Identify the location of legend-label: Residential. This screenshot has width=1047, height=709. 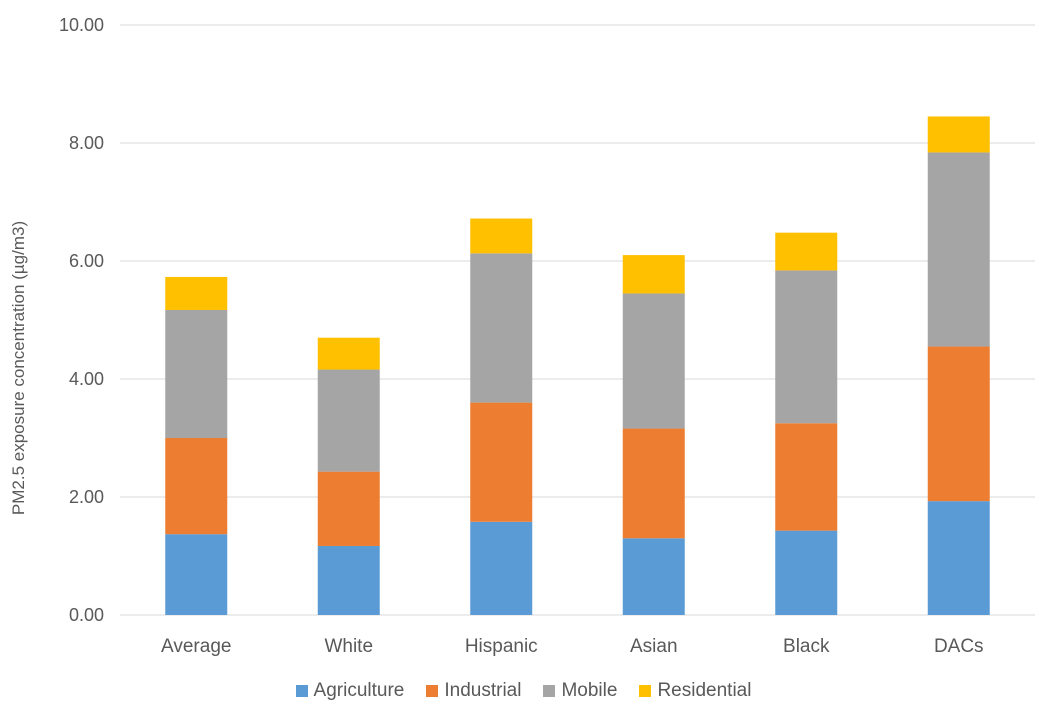
(704, 690).